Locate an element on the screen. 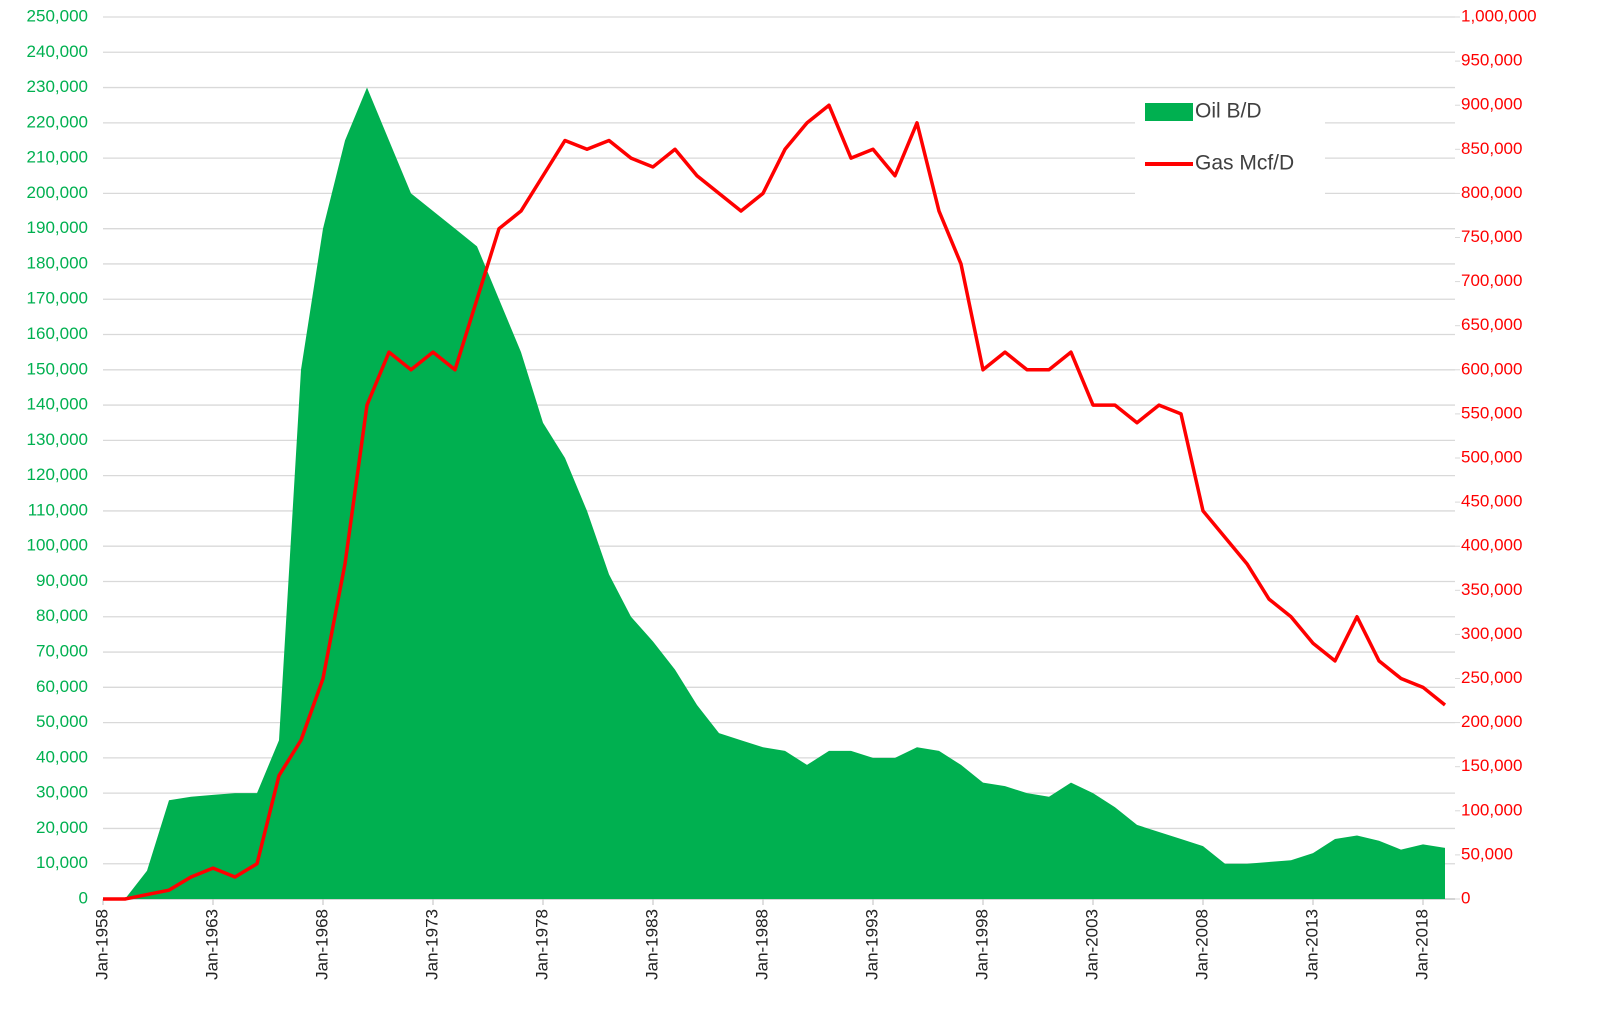 Image resolution: width=1608 pixels, height=1024 pixels. y2-tick-label: 200,000 is located at coordinates (1491, 721).